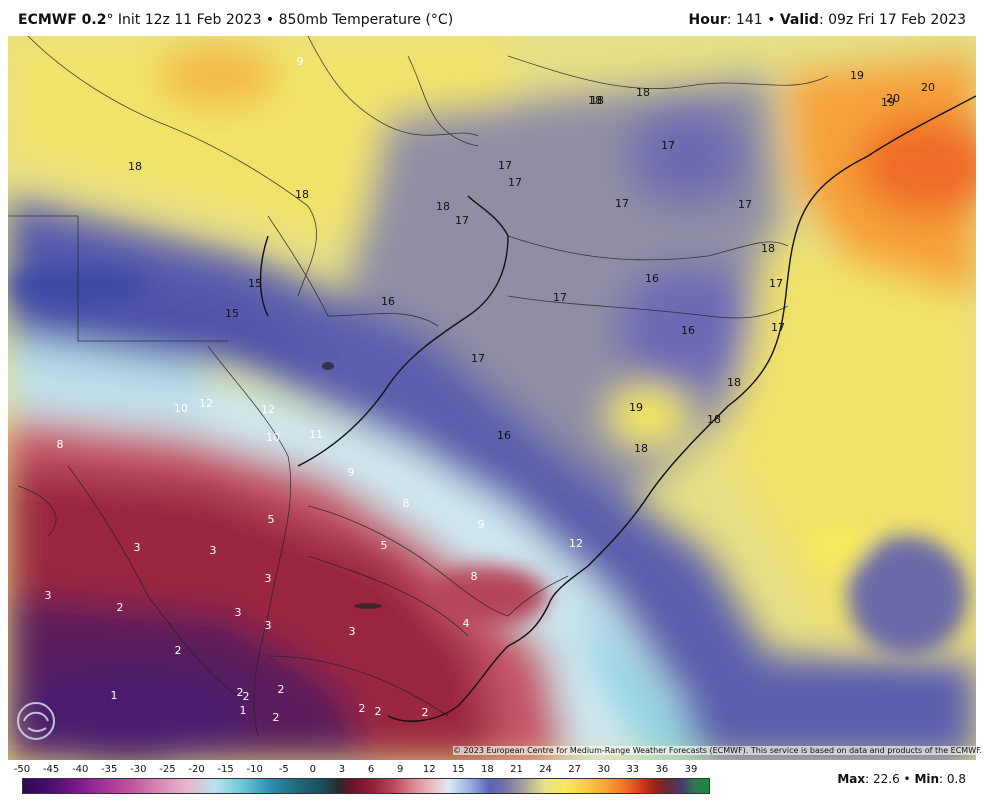 This screenshot has height=808, width=984. Describe the element at coordinates (429, 769) in the screenshot. I see `legend-tick-label: 12` at that location.